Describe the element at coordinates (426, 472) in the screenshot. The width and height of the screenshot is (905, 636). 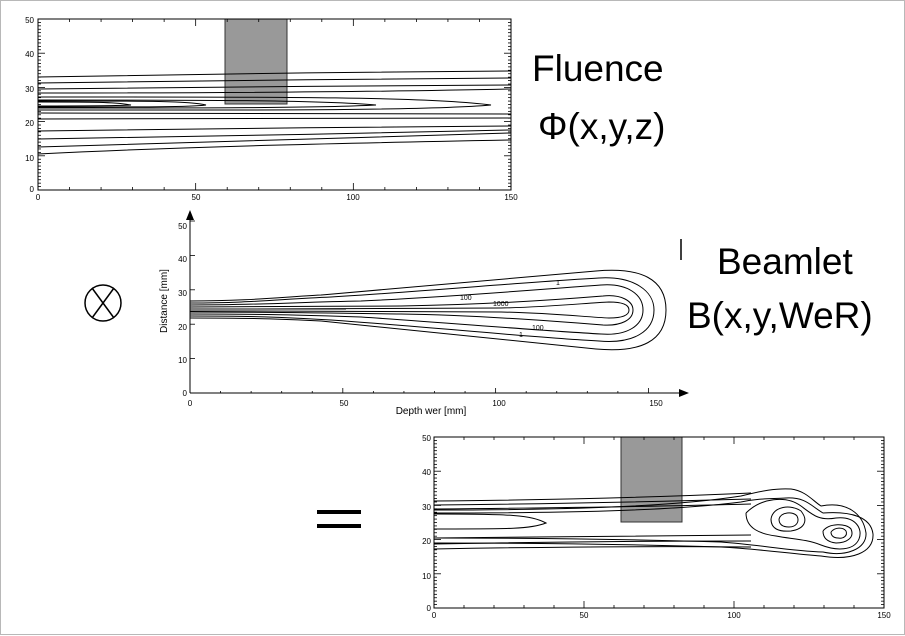
I see `result-y-tick-40: 40` at that location.